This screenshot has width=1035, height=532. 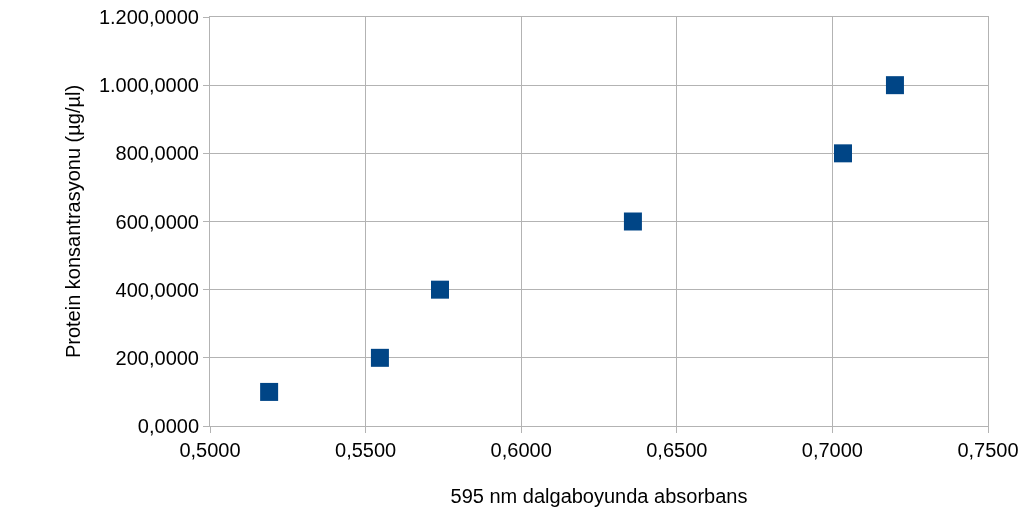 I want to click on y-tick-label: 400,0000, so click(x=157, y=289).